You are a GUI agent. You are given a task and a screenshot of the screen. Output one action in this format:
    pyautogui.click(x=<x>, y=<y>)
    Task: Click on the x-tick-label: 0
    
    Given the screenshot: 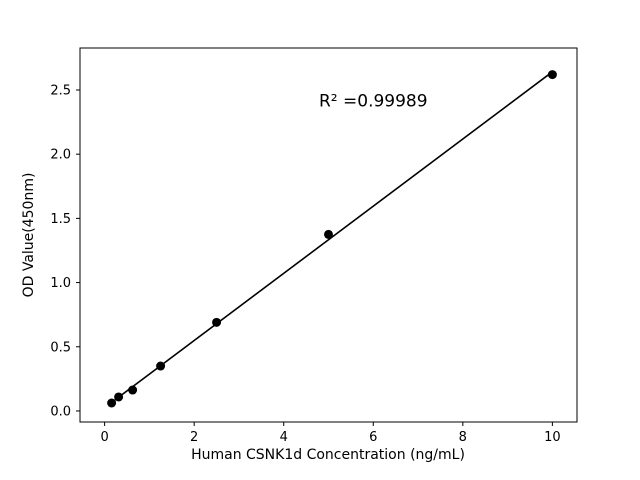 What is the action you would take?
    pyautogui.click(x=104, y=437)
    